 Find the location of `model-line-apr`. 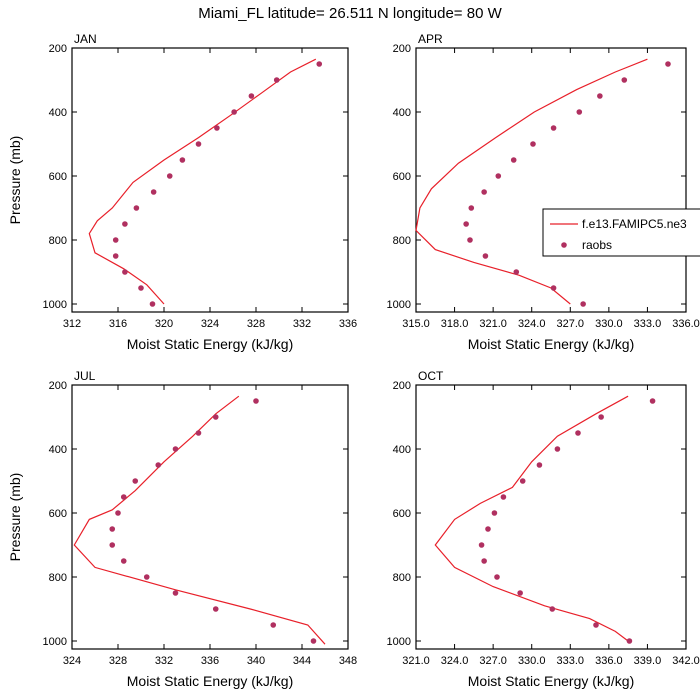

model-line-apr is located at coordinates (531, 181).